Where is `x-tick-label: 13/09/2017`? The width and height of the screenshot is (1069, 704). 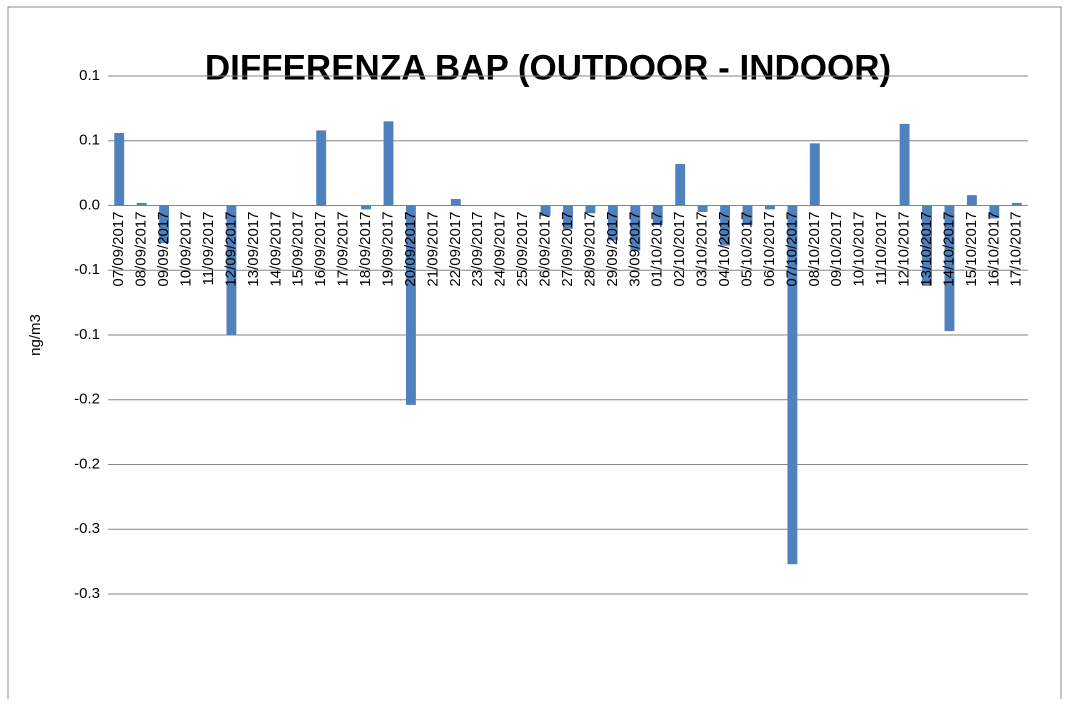 x-tick-label: 13/09/2017 is located at coordinates (253, 249).